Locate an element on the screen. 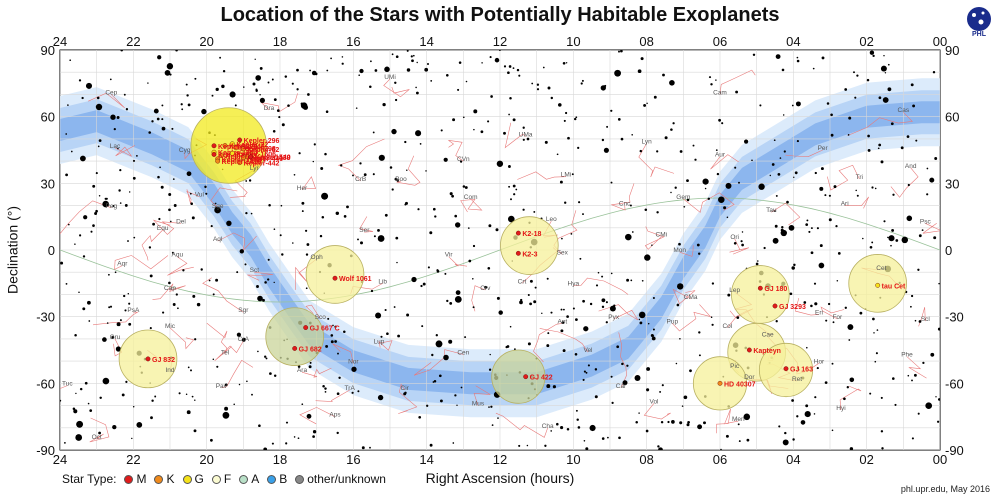 The image size is (1000, 500). constellation-label: Mus is located at coordinates (478, 404).